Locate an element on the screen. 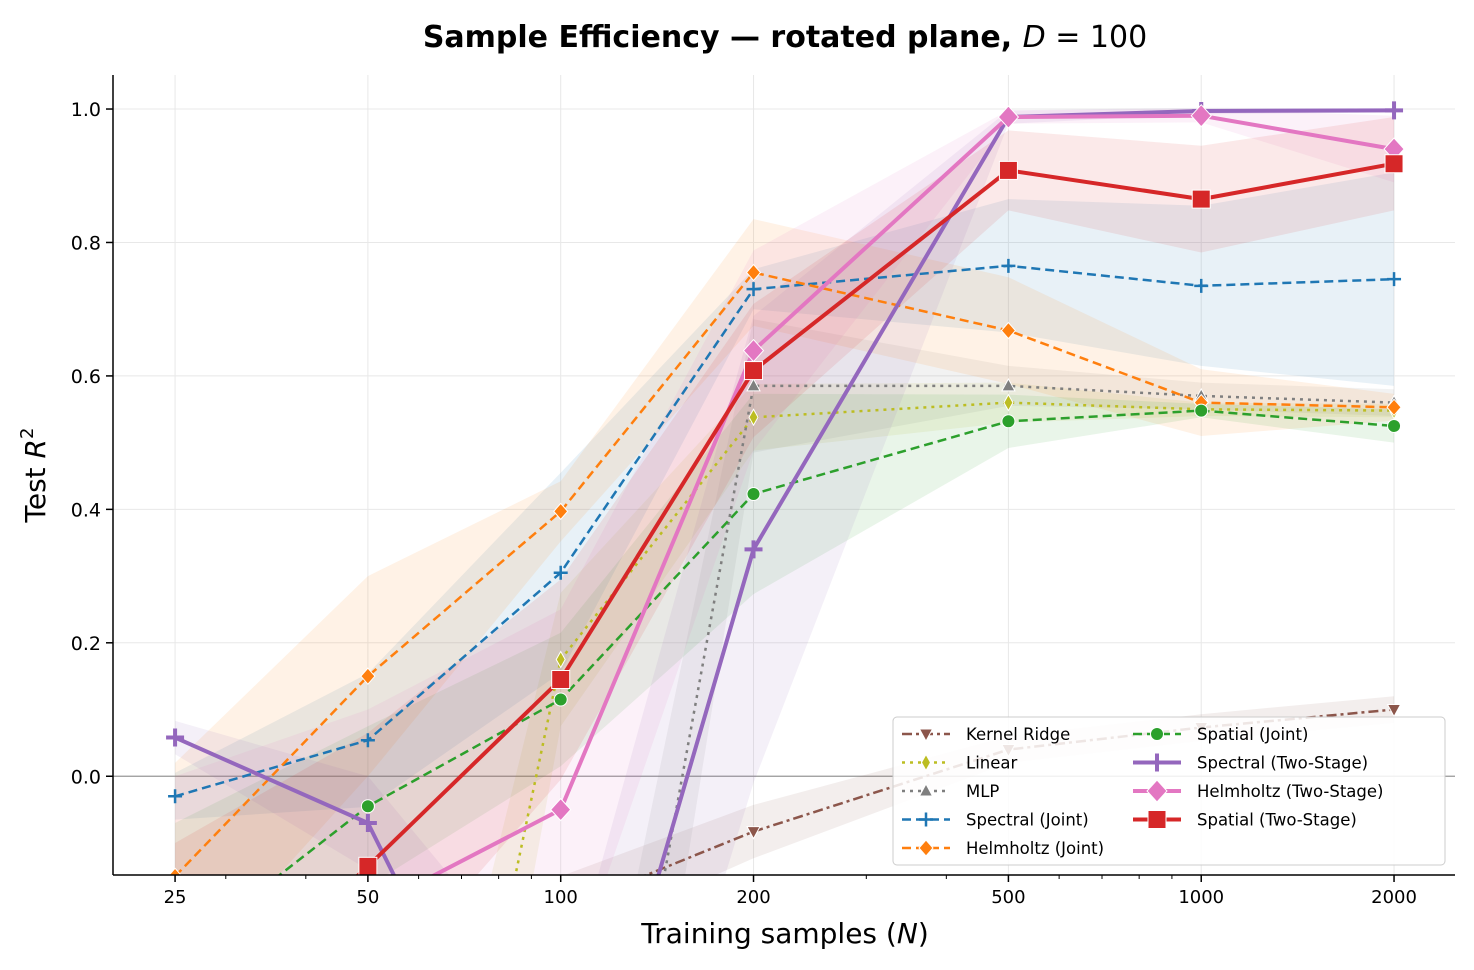 This screenshot has height=970, width=1474. legend-label: Spatial (Joint) is located at coordinates (1252, 734).